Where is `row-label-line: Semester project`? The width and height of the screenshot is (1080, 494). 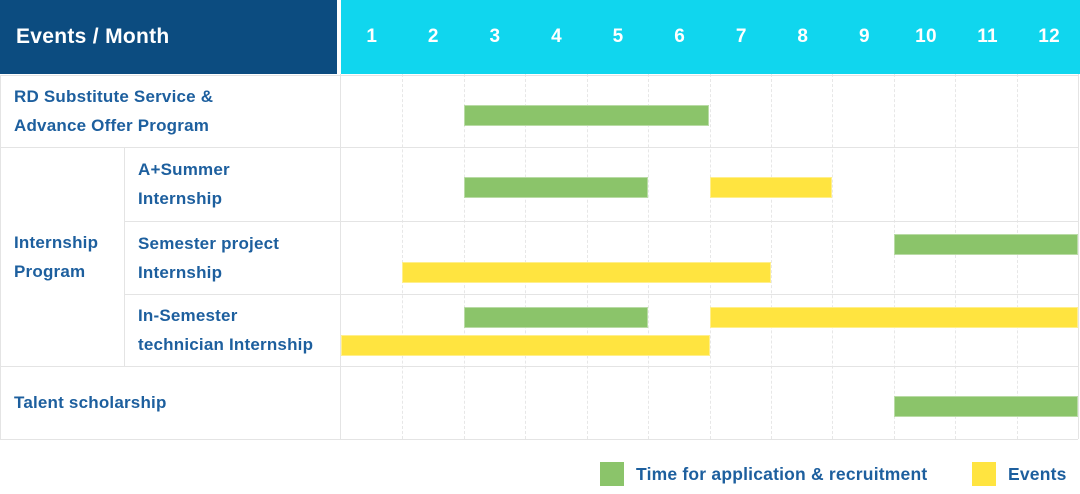 row-label-line: Semester project is located at coordinates (209, 243).